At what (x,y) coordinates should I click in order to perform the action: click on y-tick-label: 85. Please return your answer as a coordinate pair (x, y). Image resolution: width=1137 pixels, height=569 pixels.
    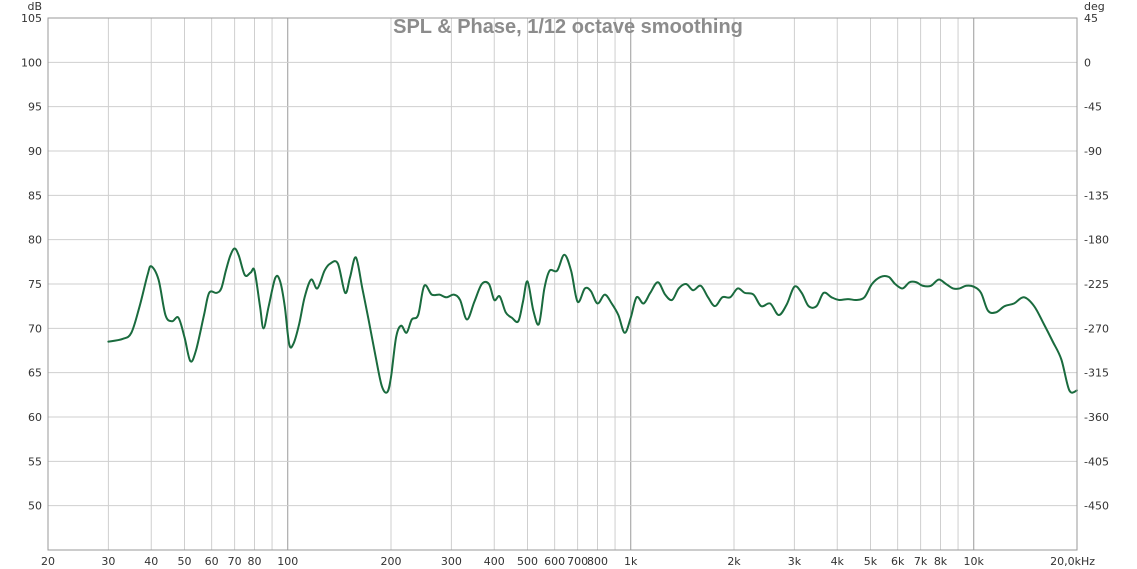
    Looking at the image, I should click on (35, 195).